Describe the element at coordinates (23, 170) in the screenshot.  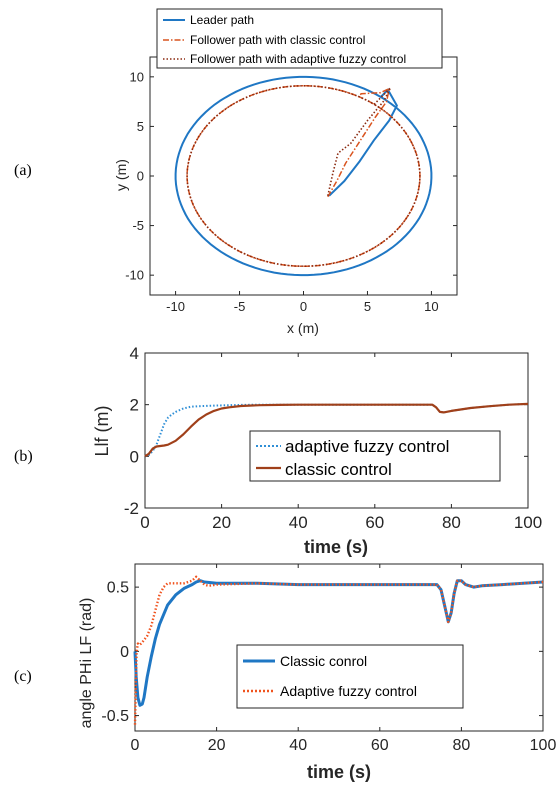
I see `panel-label-a: (a)` at that location.